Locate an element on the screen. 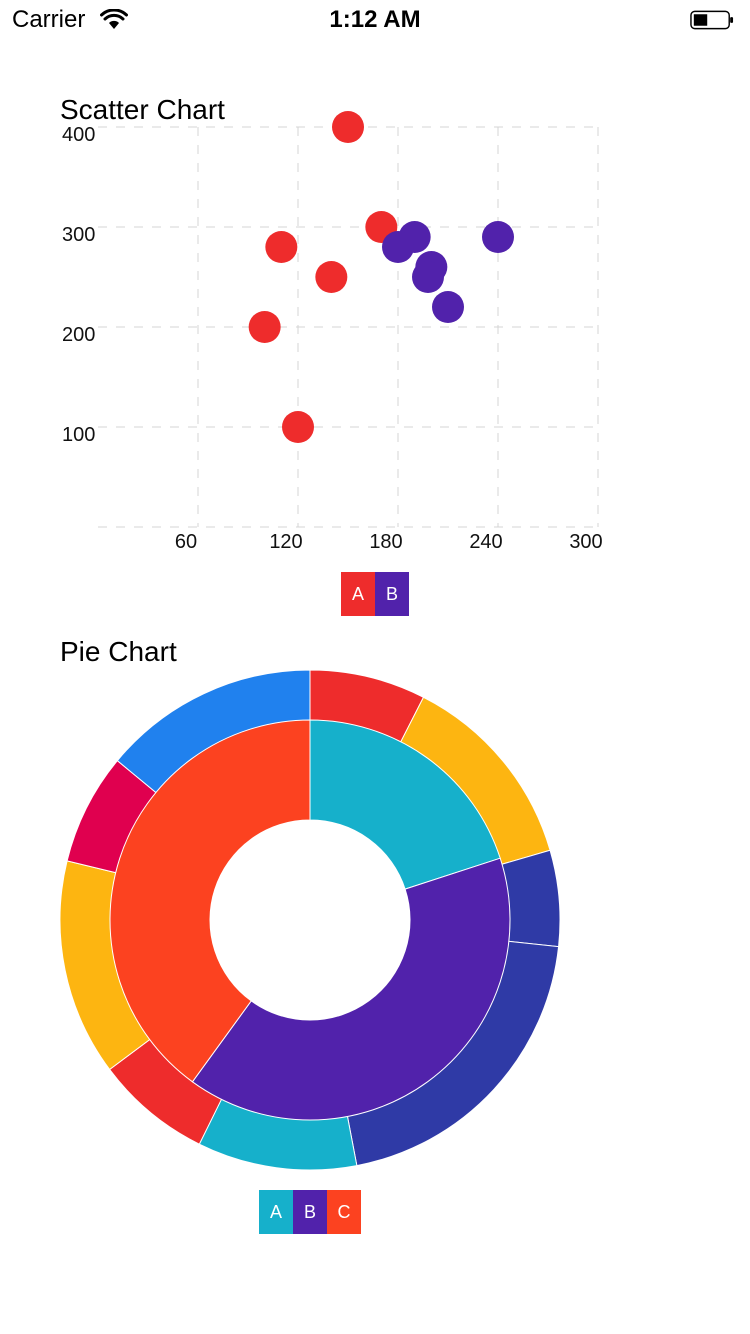 This screenshot has width=750, height=1334. pie-legend-item-b: B is located at coordinates (310, 1212).